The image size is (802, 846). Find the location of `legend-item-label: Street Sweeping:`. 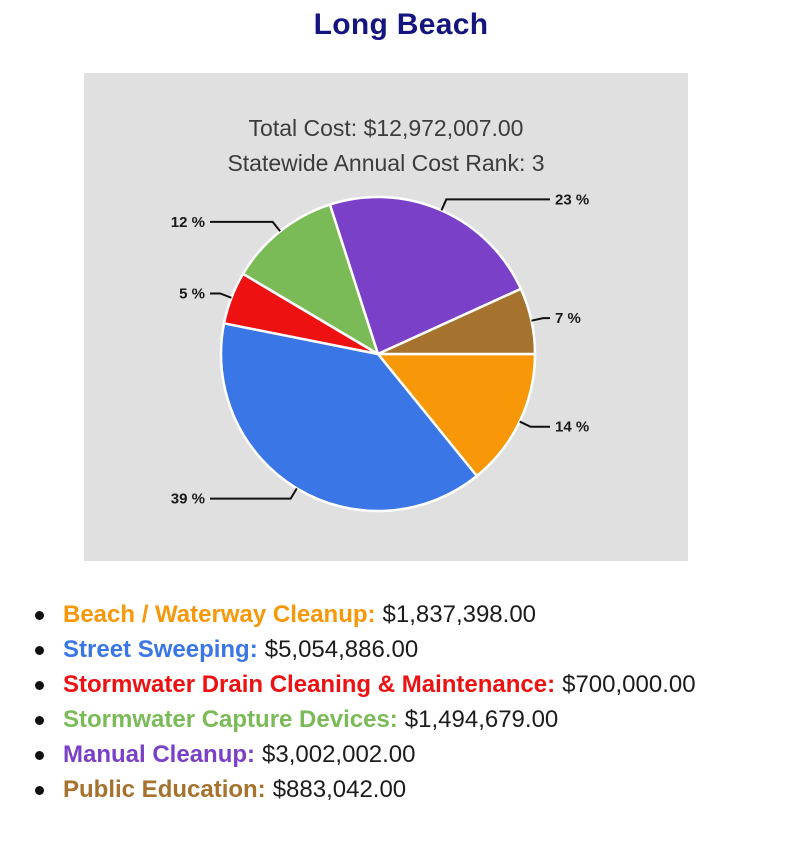

legend-item-label: Street Sweeping: is located at coordinates (160, 649).